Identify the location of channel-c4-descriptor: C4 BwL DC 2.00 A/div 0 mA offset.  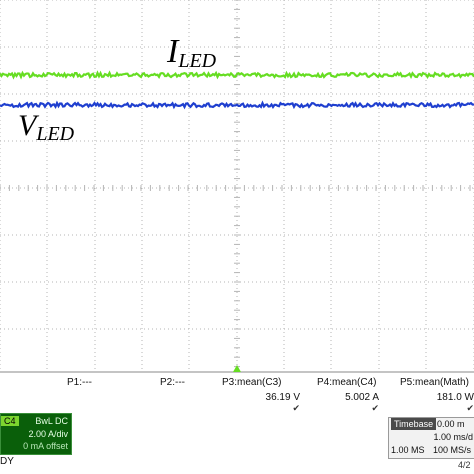
(36, 434).